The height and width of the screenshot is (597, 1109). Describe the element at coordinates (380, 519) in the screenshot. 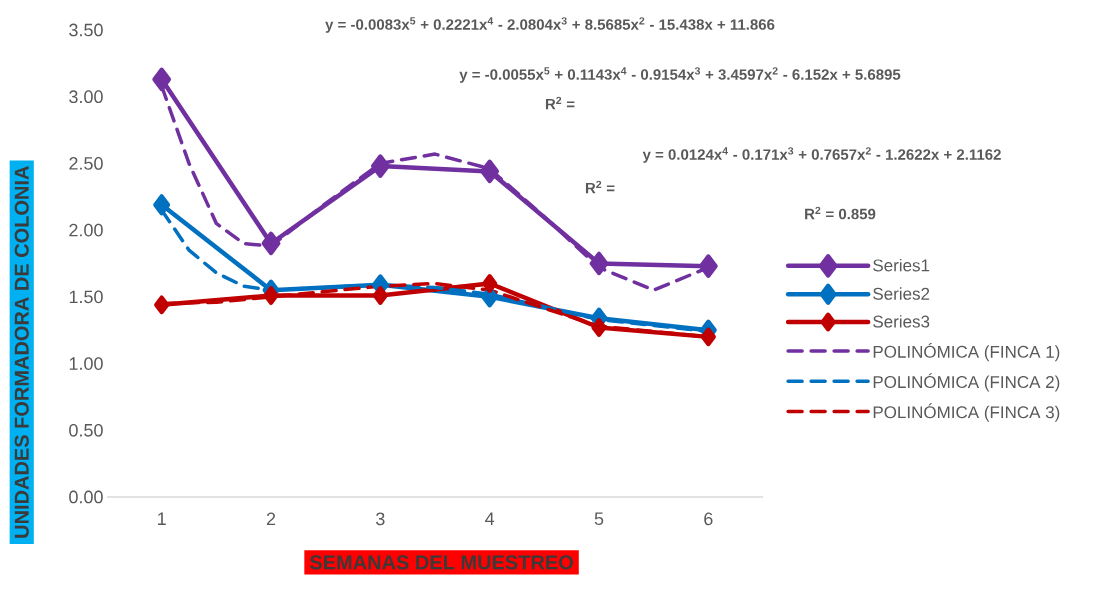

I see `x-tick-label: 3` at that location.